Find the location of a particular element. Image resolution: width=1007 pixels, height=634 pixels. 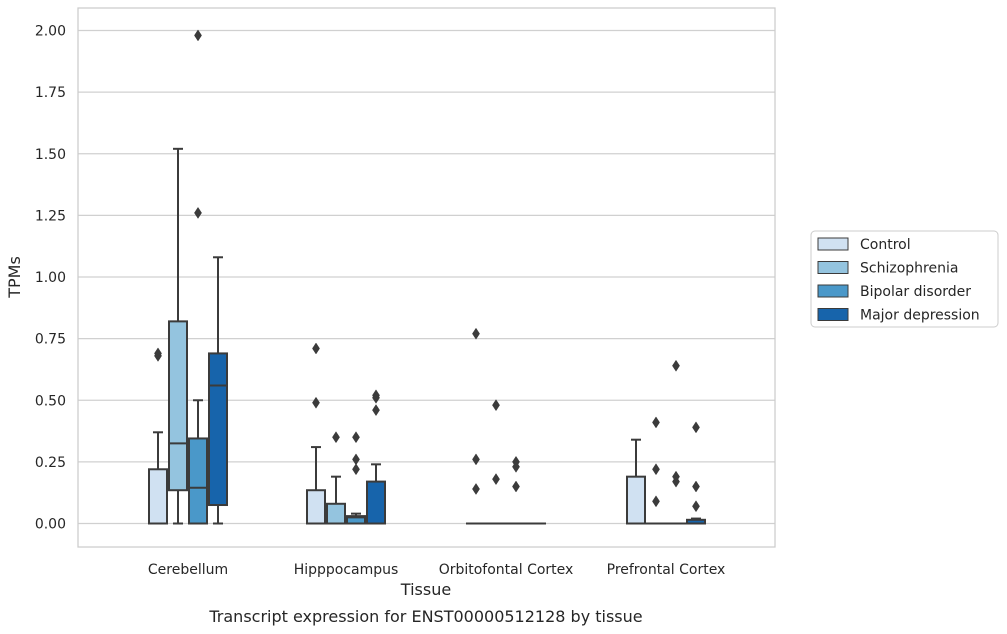

y-tick-label: 0.75 is located at coordinates (50, 340).